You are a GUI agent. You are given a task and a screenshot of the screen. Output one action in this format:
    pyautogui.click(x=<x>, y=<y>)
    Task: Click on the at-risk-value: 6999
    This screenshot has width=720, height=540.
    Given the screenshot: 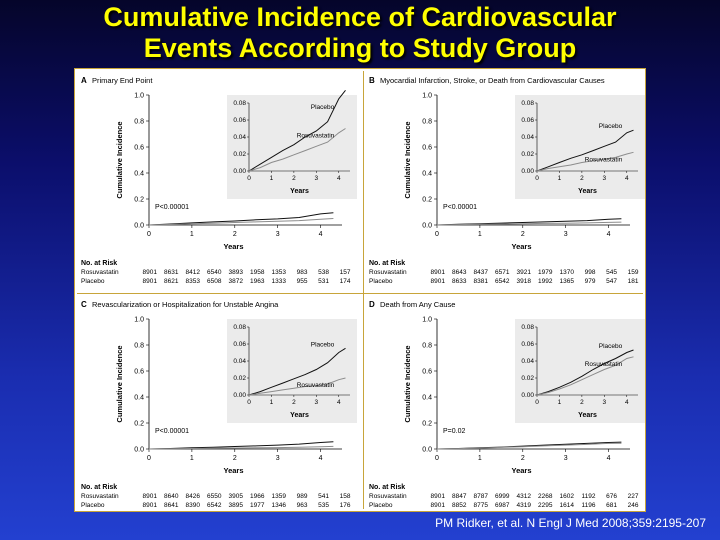 What is the action you would take?
    pyautogui.click(x=502, y=496)
    